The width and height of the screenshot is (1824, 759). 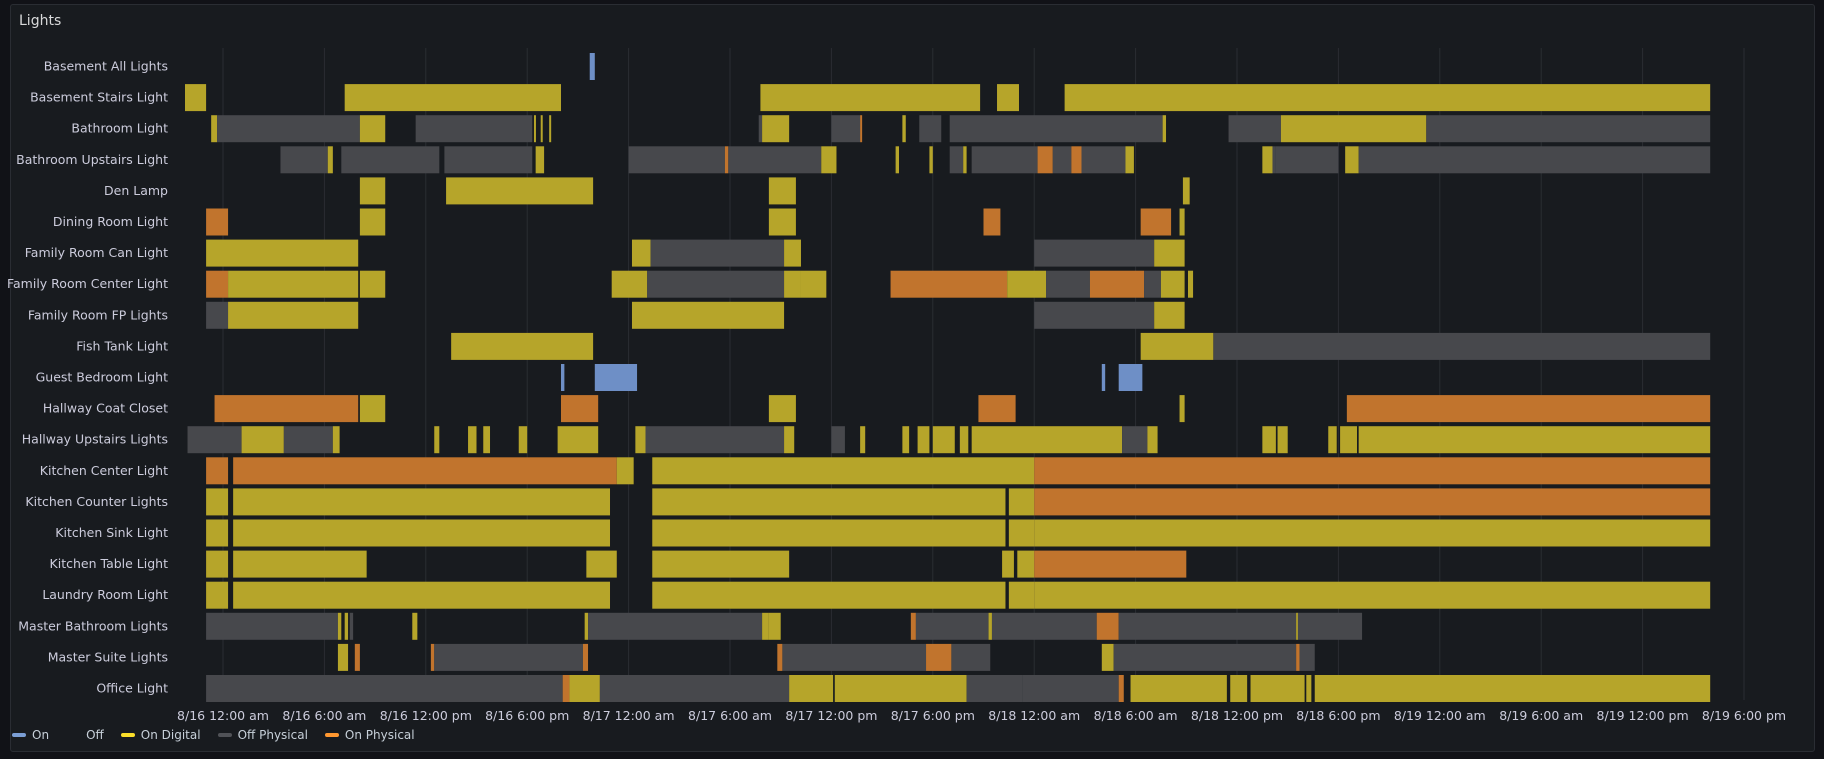 What do you see at coordinates (262, 735) in the screenshot?
I see `legend-item-off-physical: Off Physical` at bounding box center [262, 735].